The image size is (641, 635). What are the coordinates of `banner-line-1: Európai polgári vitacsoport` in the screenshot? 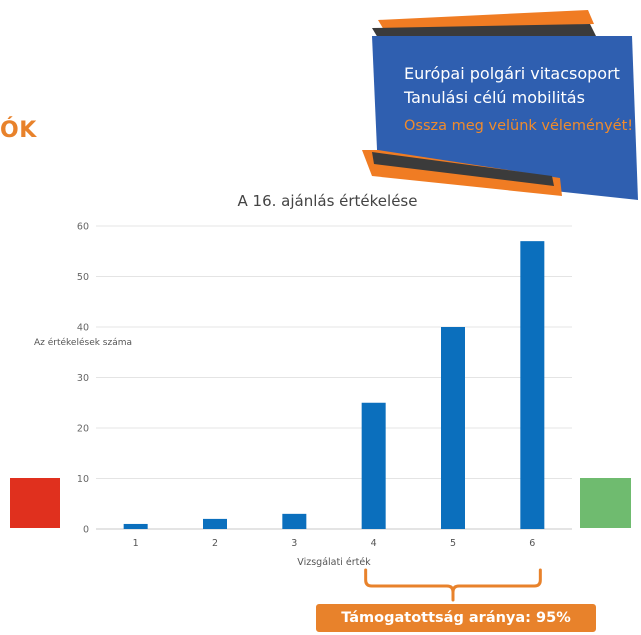 It's located at (512, 73).